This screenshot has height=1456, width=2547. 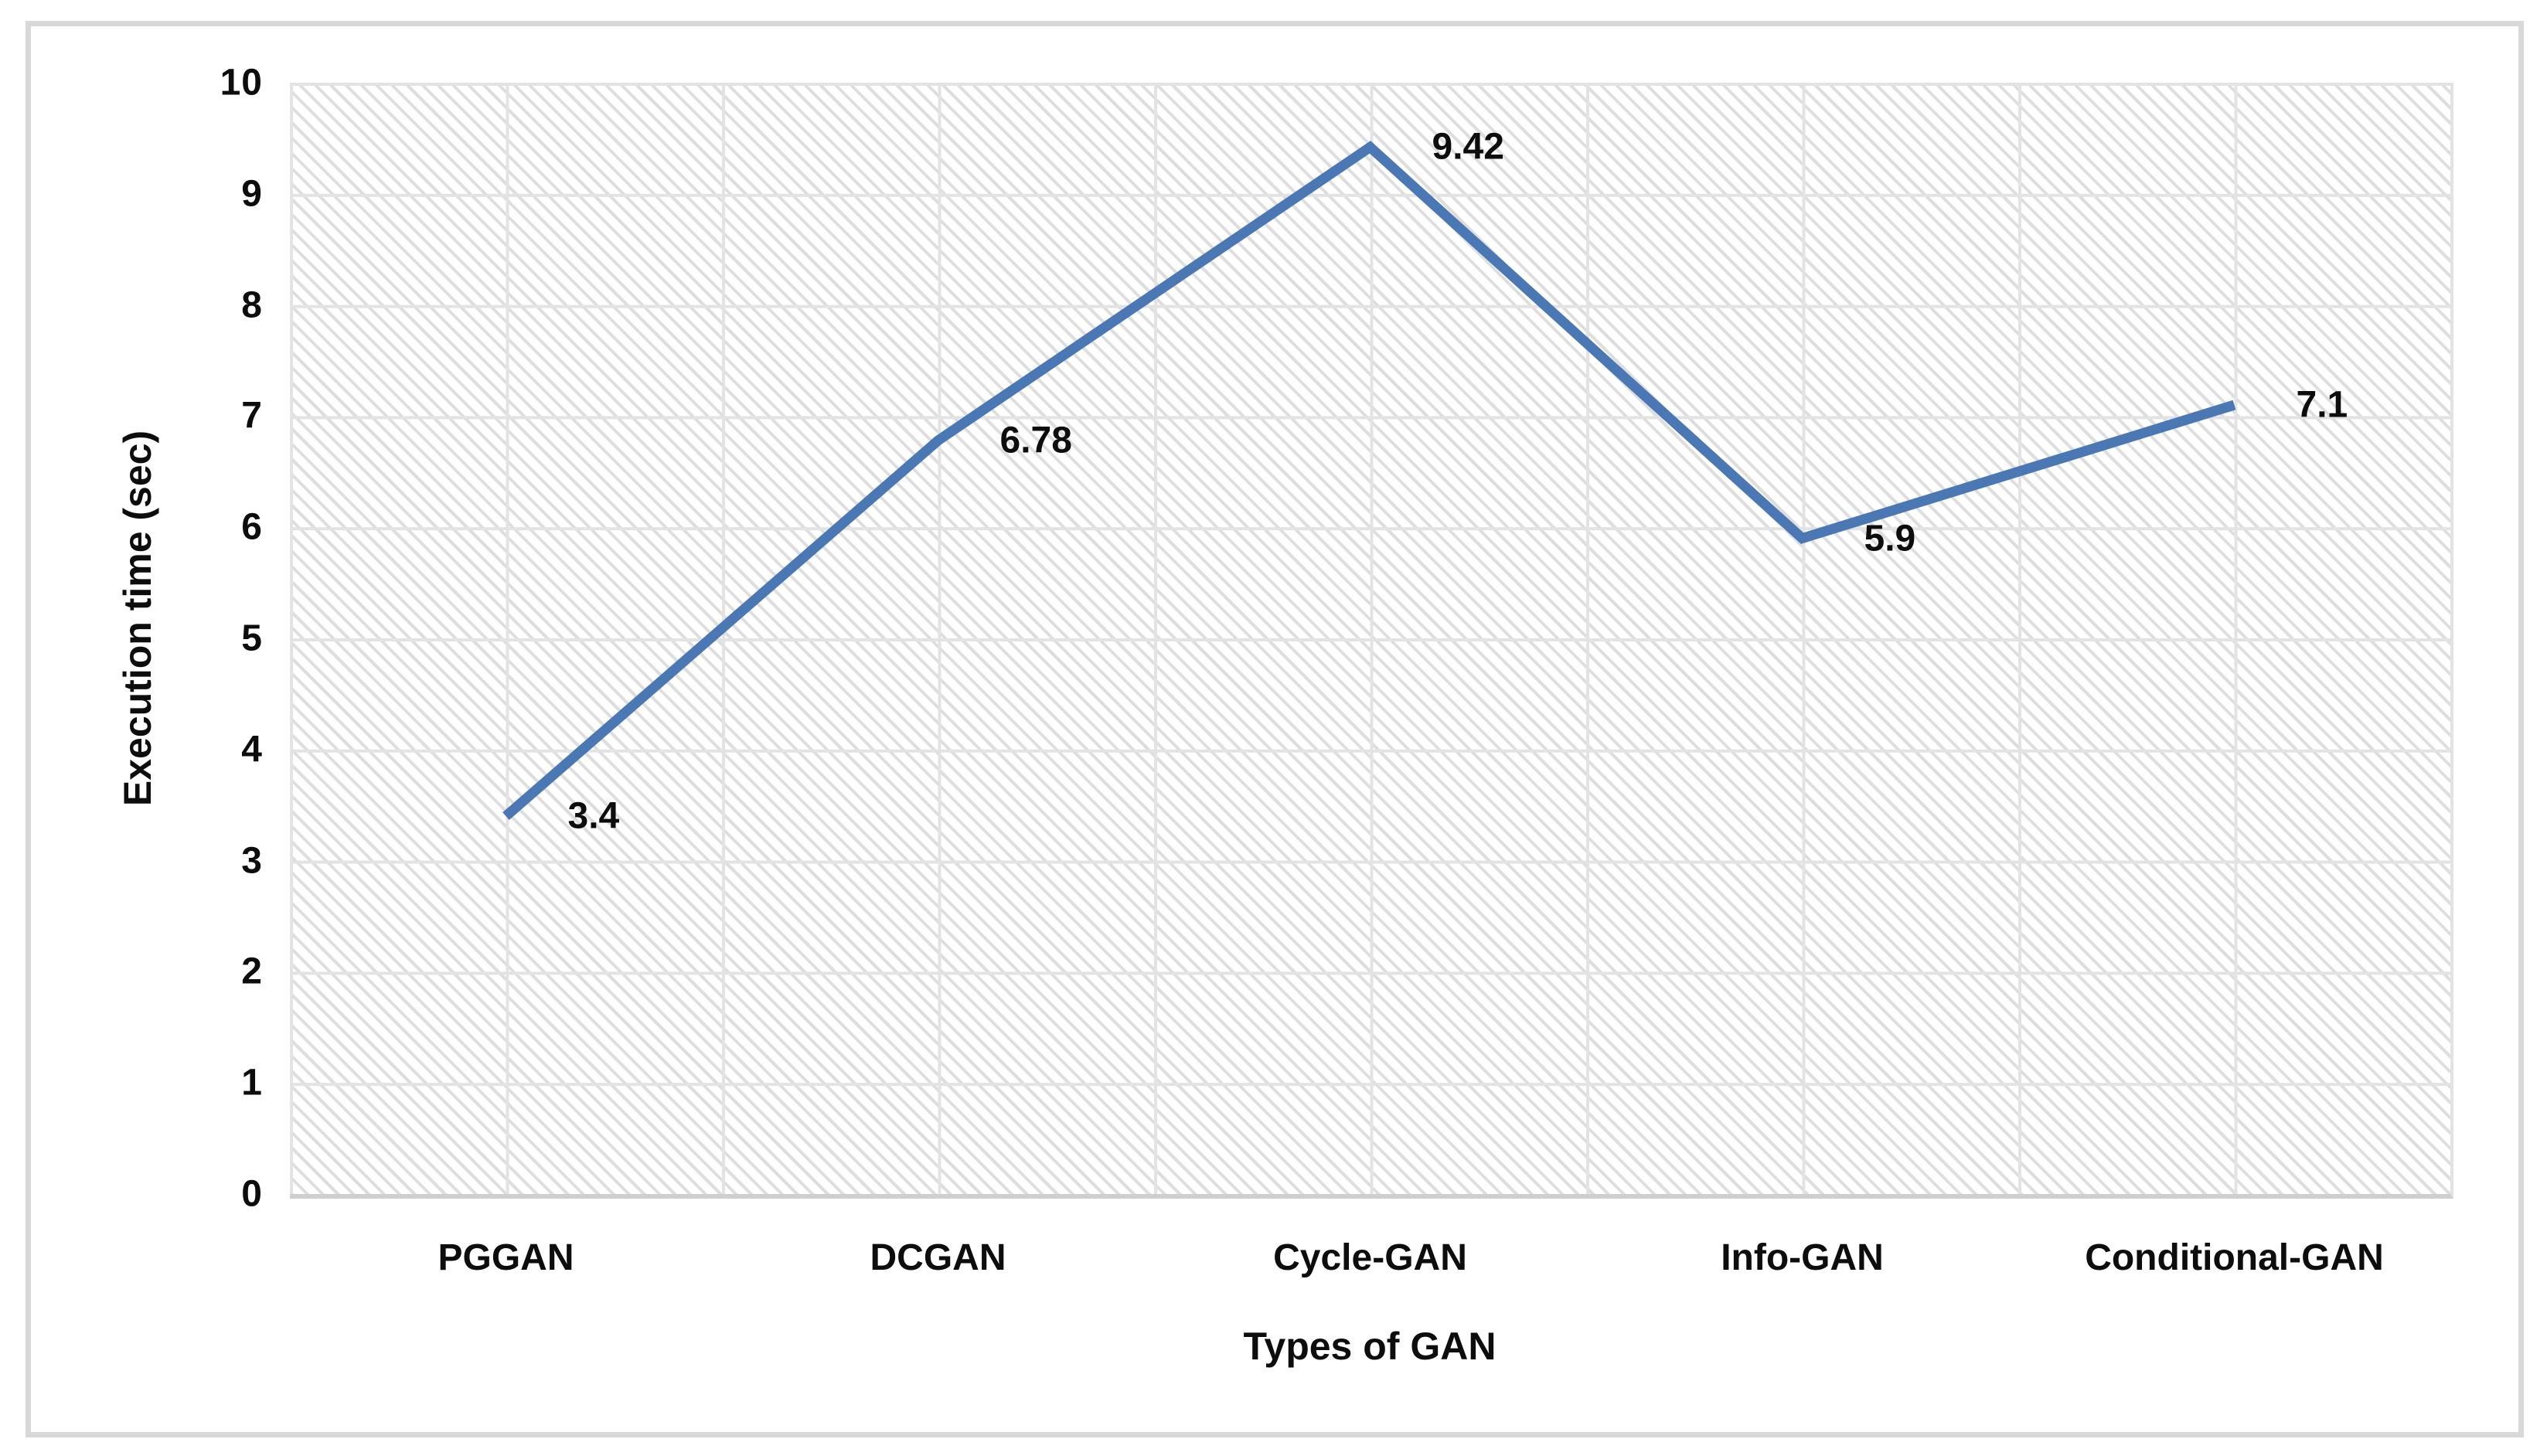 What do you see at coordinates (252, 305) in the screenshot?
I see `y-tick-label: 8` at bounding box center [252, 305].